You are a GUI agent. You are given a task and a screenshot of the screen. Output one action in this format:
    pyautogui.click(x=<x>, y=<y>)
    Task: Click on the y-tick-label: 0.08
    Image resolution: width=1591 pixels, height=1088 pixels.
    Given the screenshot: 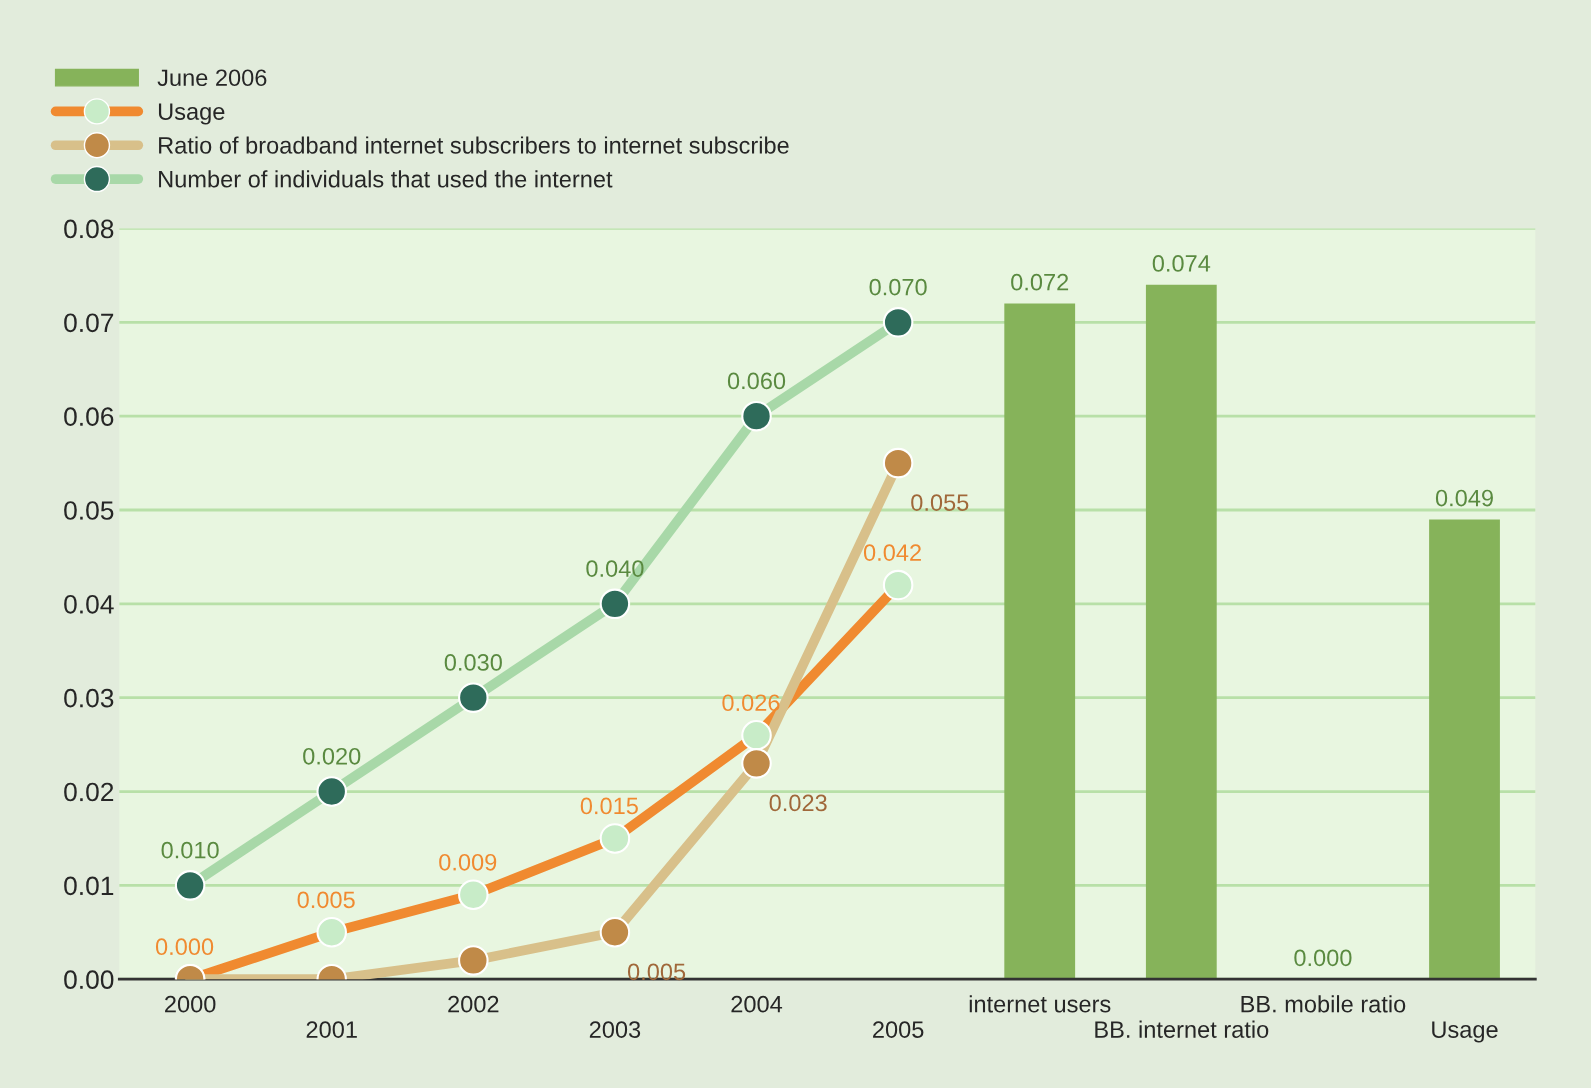 What is the action you would take?
    pyautogui.click(x=89, y=229)
    